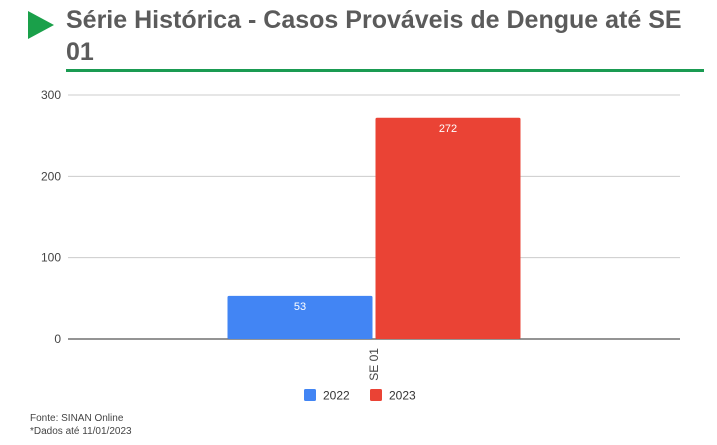  Describe the element at coordinates (41, 25) in the screenshot. I see `play-triangle-icon` at that location.